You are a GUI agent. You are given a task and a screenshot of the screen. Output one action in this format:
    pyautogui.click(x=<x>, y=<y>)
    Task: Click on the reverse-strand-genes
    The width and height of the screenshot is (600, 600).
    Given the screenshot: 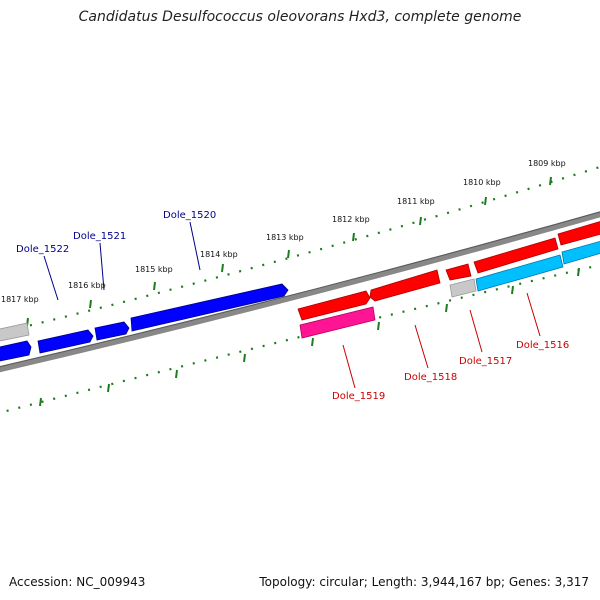 What is the action you would take?
    pyautogui.click(x=144, y=322)
    